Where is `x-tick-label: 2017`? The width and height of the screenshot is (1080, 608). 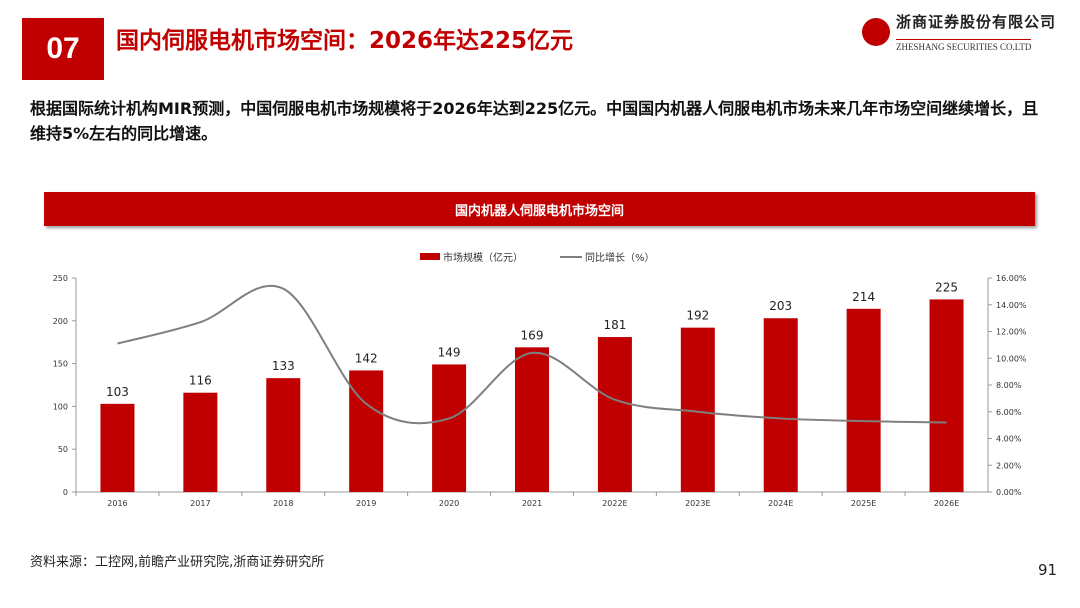
x-tick-label: 2017 is located at coordinates (200, 503).